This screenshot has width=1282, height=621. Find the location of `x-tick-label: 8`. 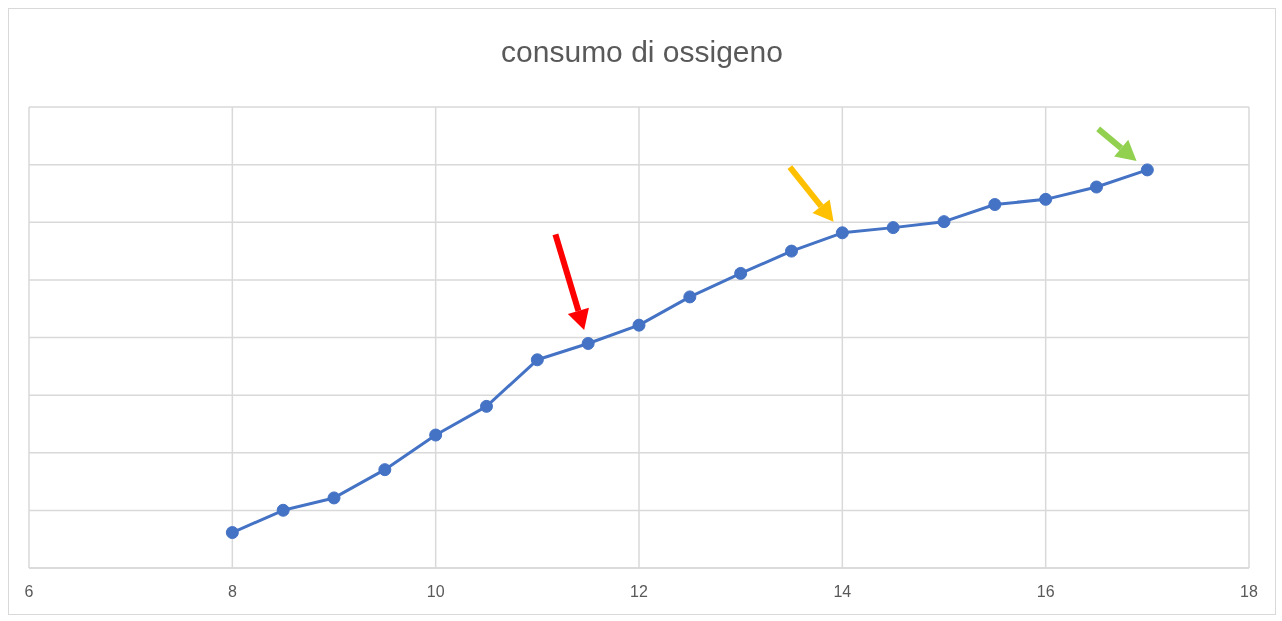

x-tick-label: 8 is located at coordinates (232, 592).